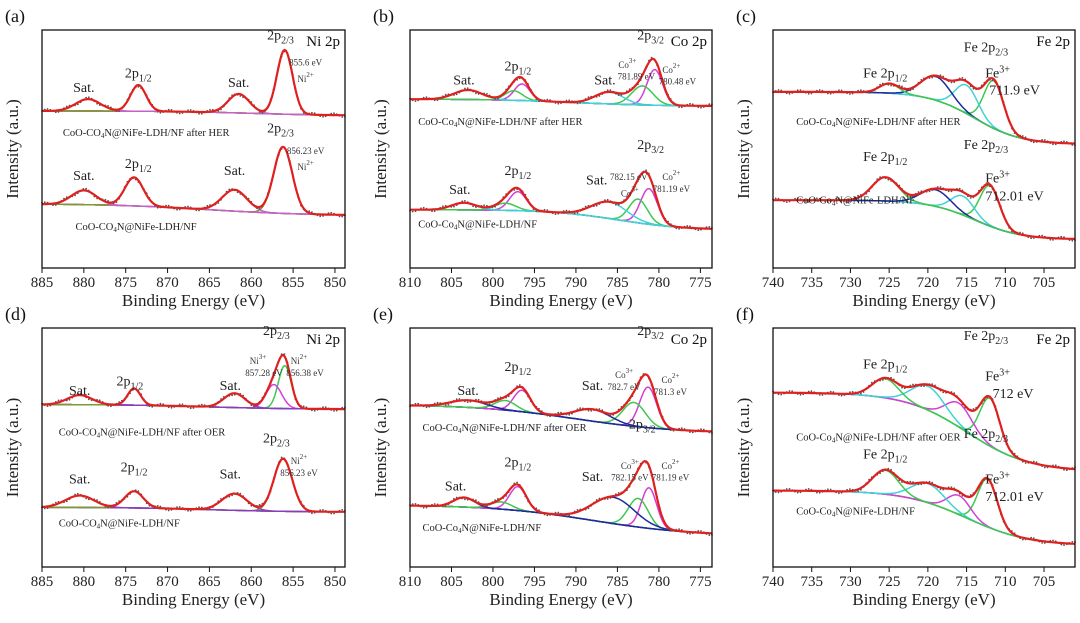  Describe the element at coordinates (451, 283) in the screenshot. I see `x-tick-label: 805` at that location.